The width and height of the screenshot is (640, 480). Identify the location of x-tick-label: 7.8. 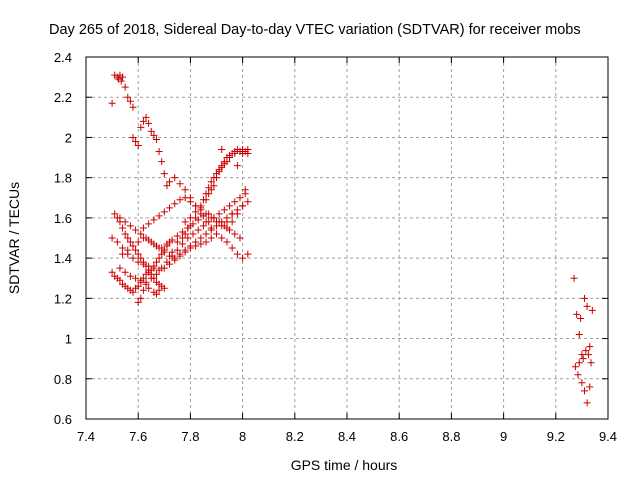
(190, 436).